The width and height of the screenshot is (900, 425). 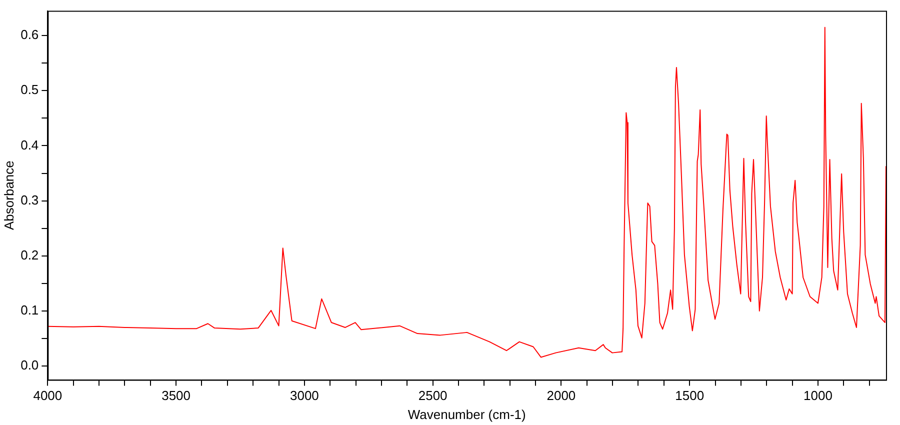 What do you see at coordinates (29, 34) in the screenshot?
I see `y-tick-label: 0.6` at bounding box center [29, 34].